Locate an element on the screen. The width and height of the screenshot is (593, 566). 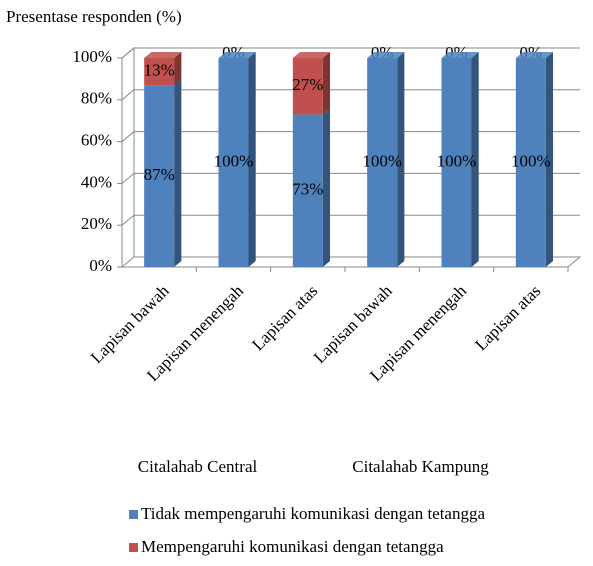
data-label: 27% is located at coordinates (307, 84).